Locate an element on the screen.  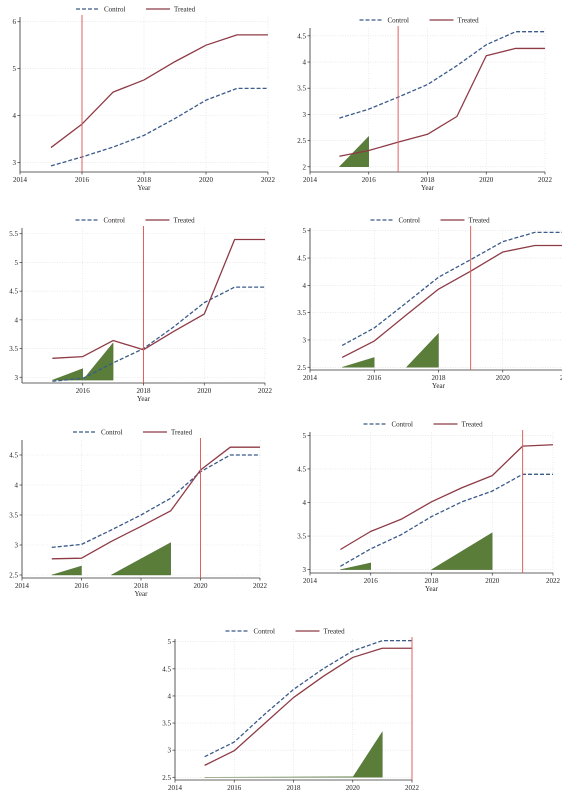
y-tick-label: 2 is located at coordinates (305, 167).